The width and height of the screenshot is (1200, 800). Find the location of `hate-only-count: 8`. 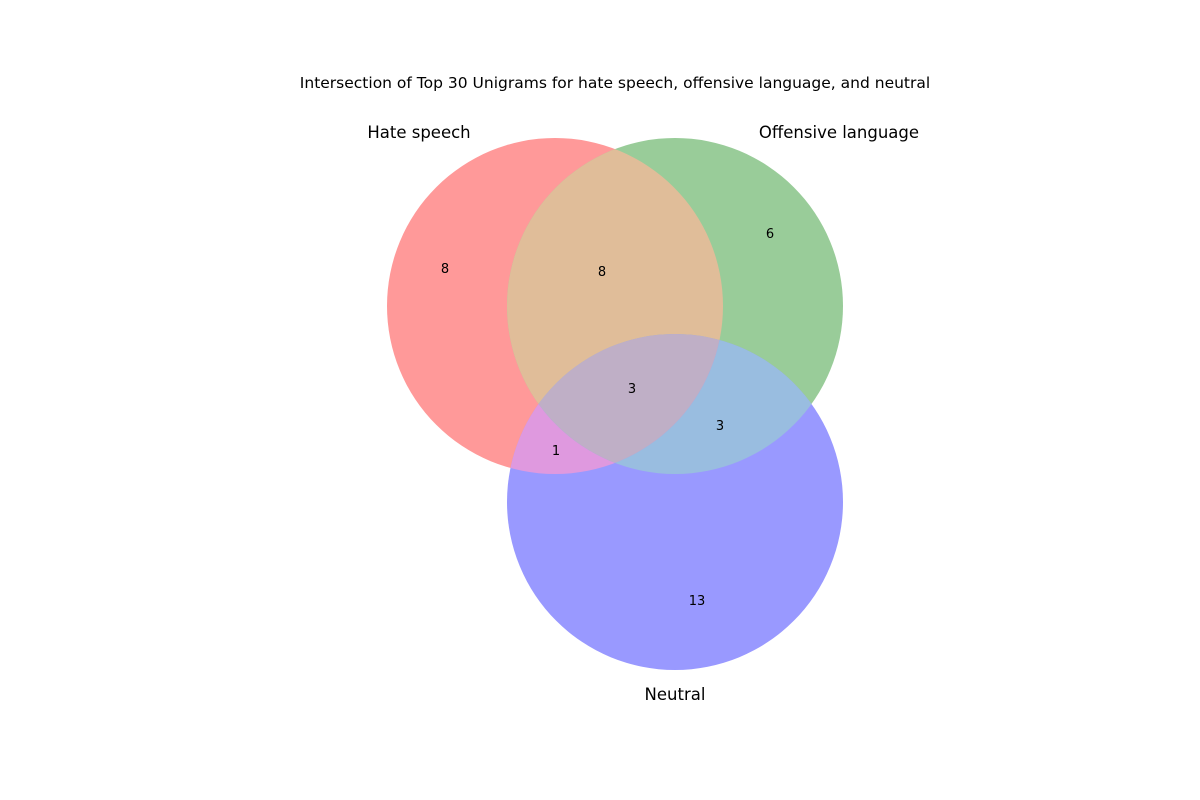

hate-only-count: 8 is located at coordinates (445, 269).